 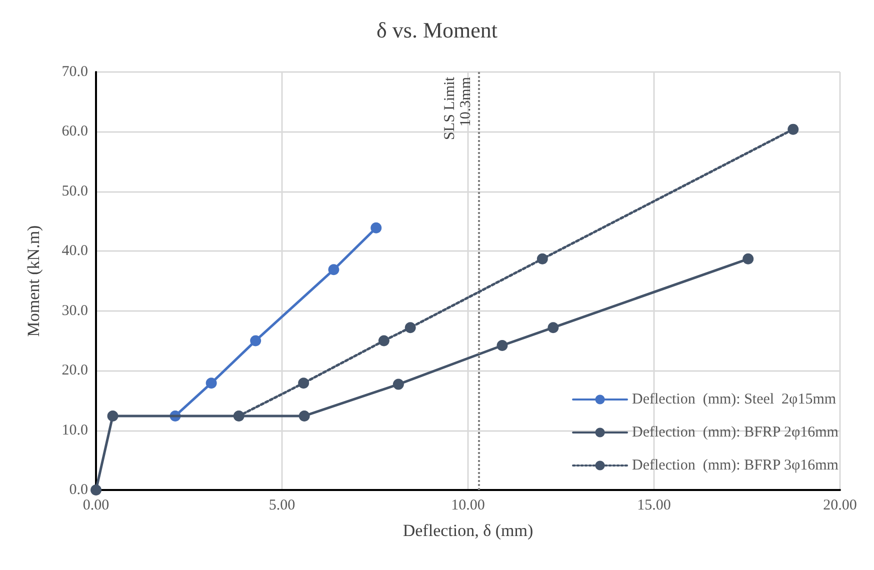 I want to click on x-tick-label: 10.00, so click(x=468, y=506).